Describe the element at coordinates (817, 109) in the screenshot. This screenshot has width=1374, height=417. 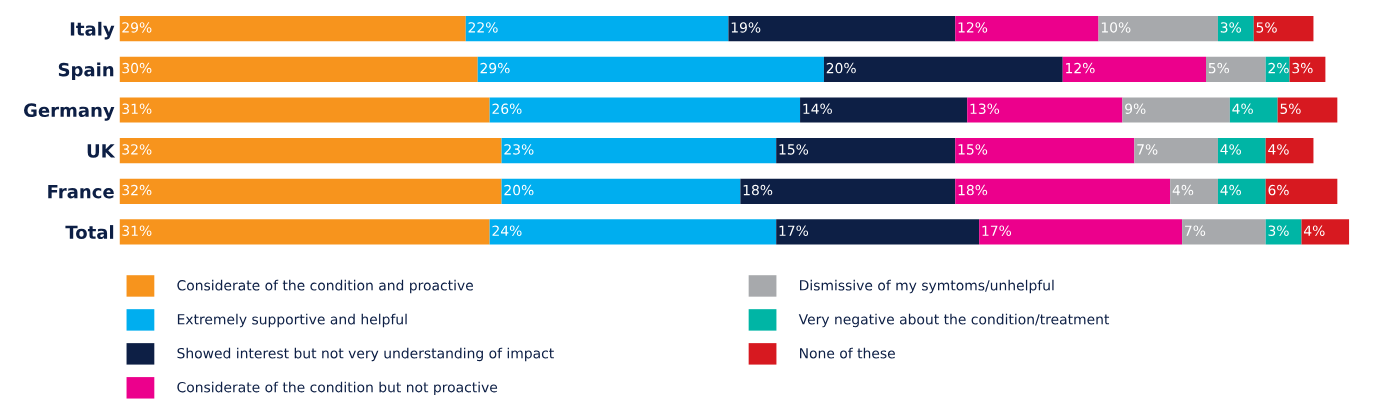
I see `data-label: 14%` at that location.